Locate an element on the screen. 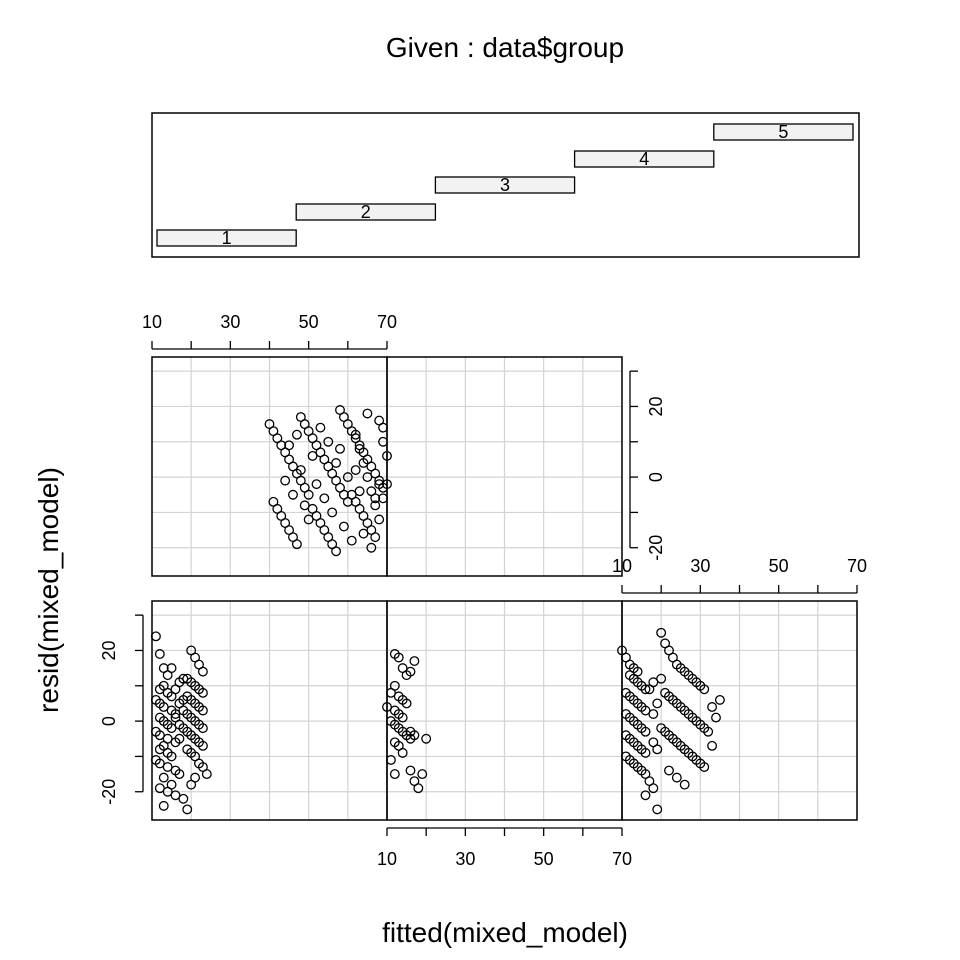 This screenshot has width=960, height=960. chart-title: Given : data$group is located at coordinates (505, 47).